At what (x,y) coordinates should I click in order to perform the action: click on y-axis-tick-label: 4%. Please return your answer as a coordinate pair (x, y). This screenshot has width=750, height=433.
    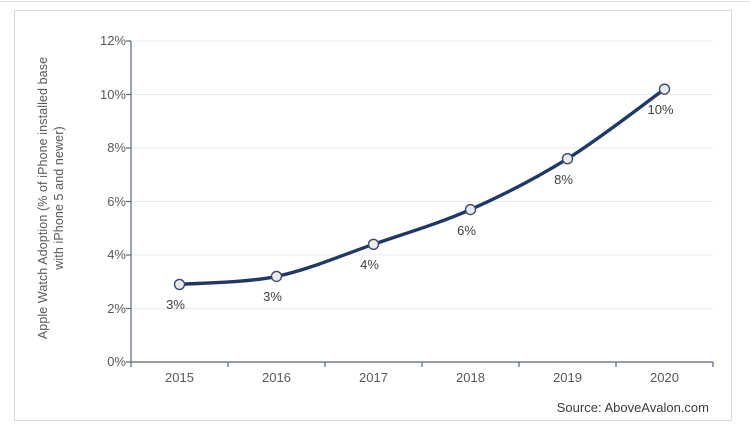
    Looking at the image, I should click on (116, 254).